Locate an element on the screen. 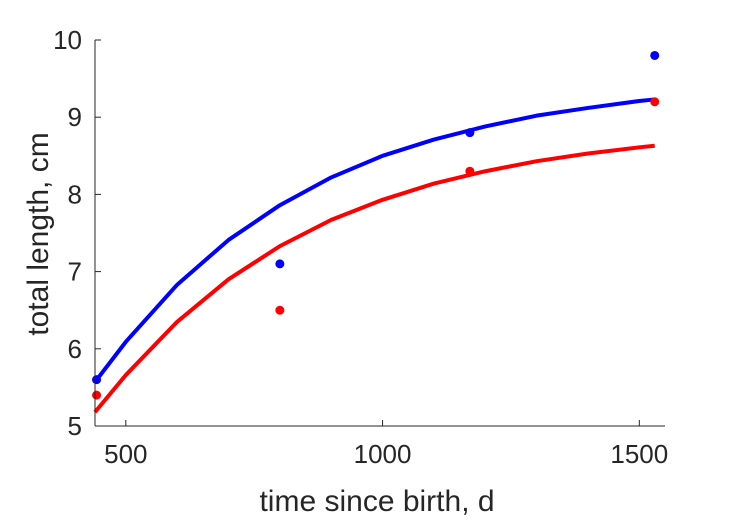 The image size is (729, 521). y-tick-label-6: 6 is located at coordinates (75, 349).